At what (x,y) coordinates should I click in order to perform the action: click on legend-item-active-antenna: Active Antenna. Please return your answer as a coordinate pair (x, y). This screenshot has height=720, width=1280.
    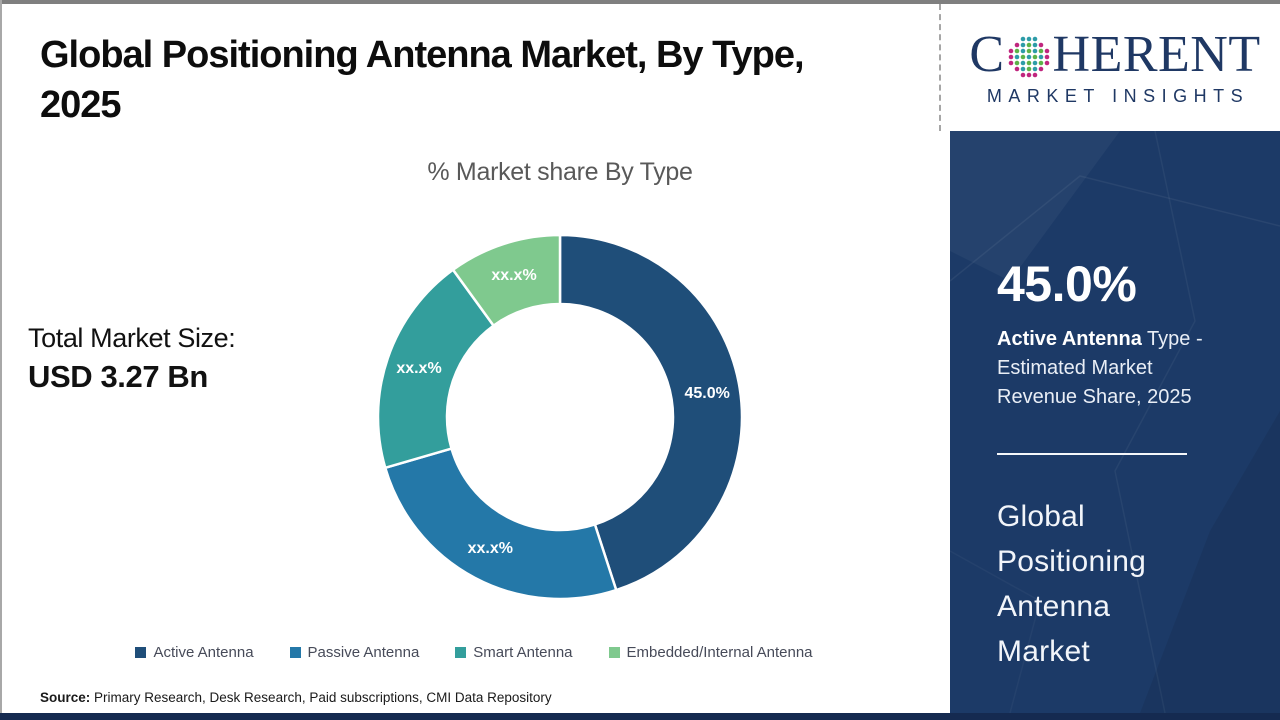
    Looking at the image, I should click on (194, 652).